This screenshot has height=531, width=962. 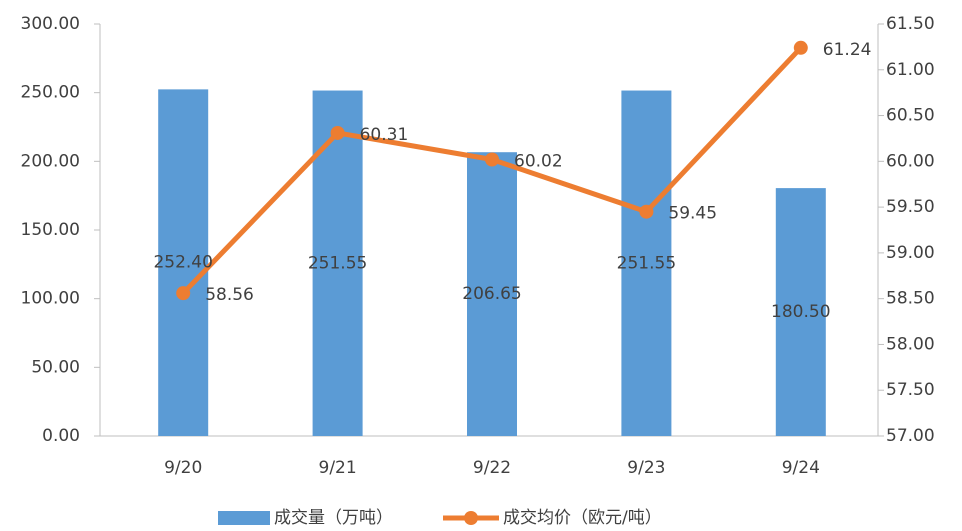 What do you see at coordinates (910, 70) in the screenshot?
I see `y2-tick-label: 61.00` at bounding box center [910, 70].